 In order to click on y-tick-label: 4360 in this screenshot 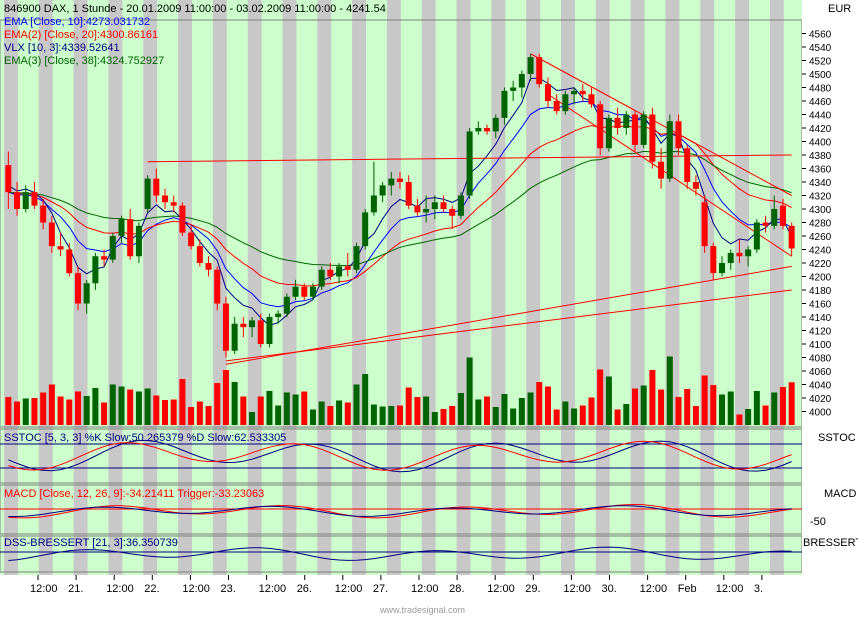, I will do `click(820, 170)`.